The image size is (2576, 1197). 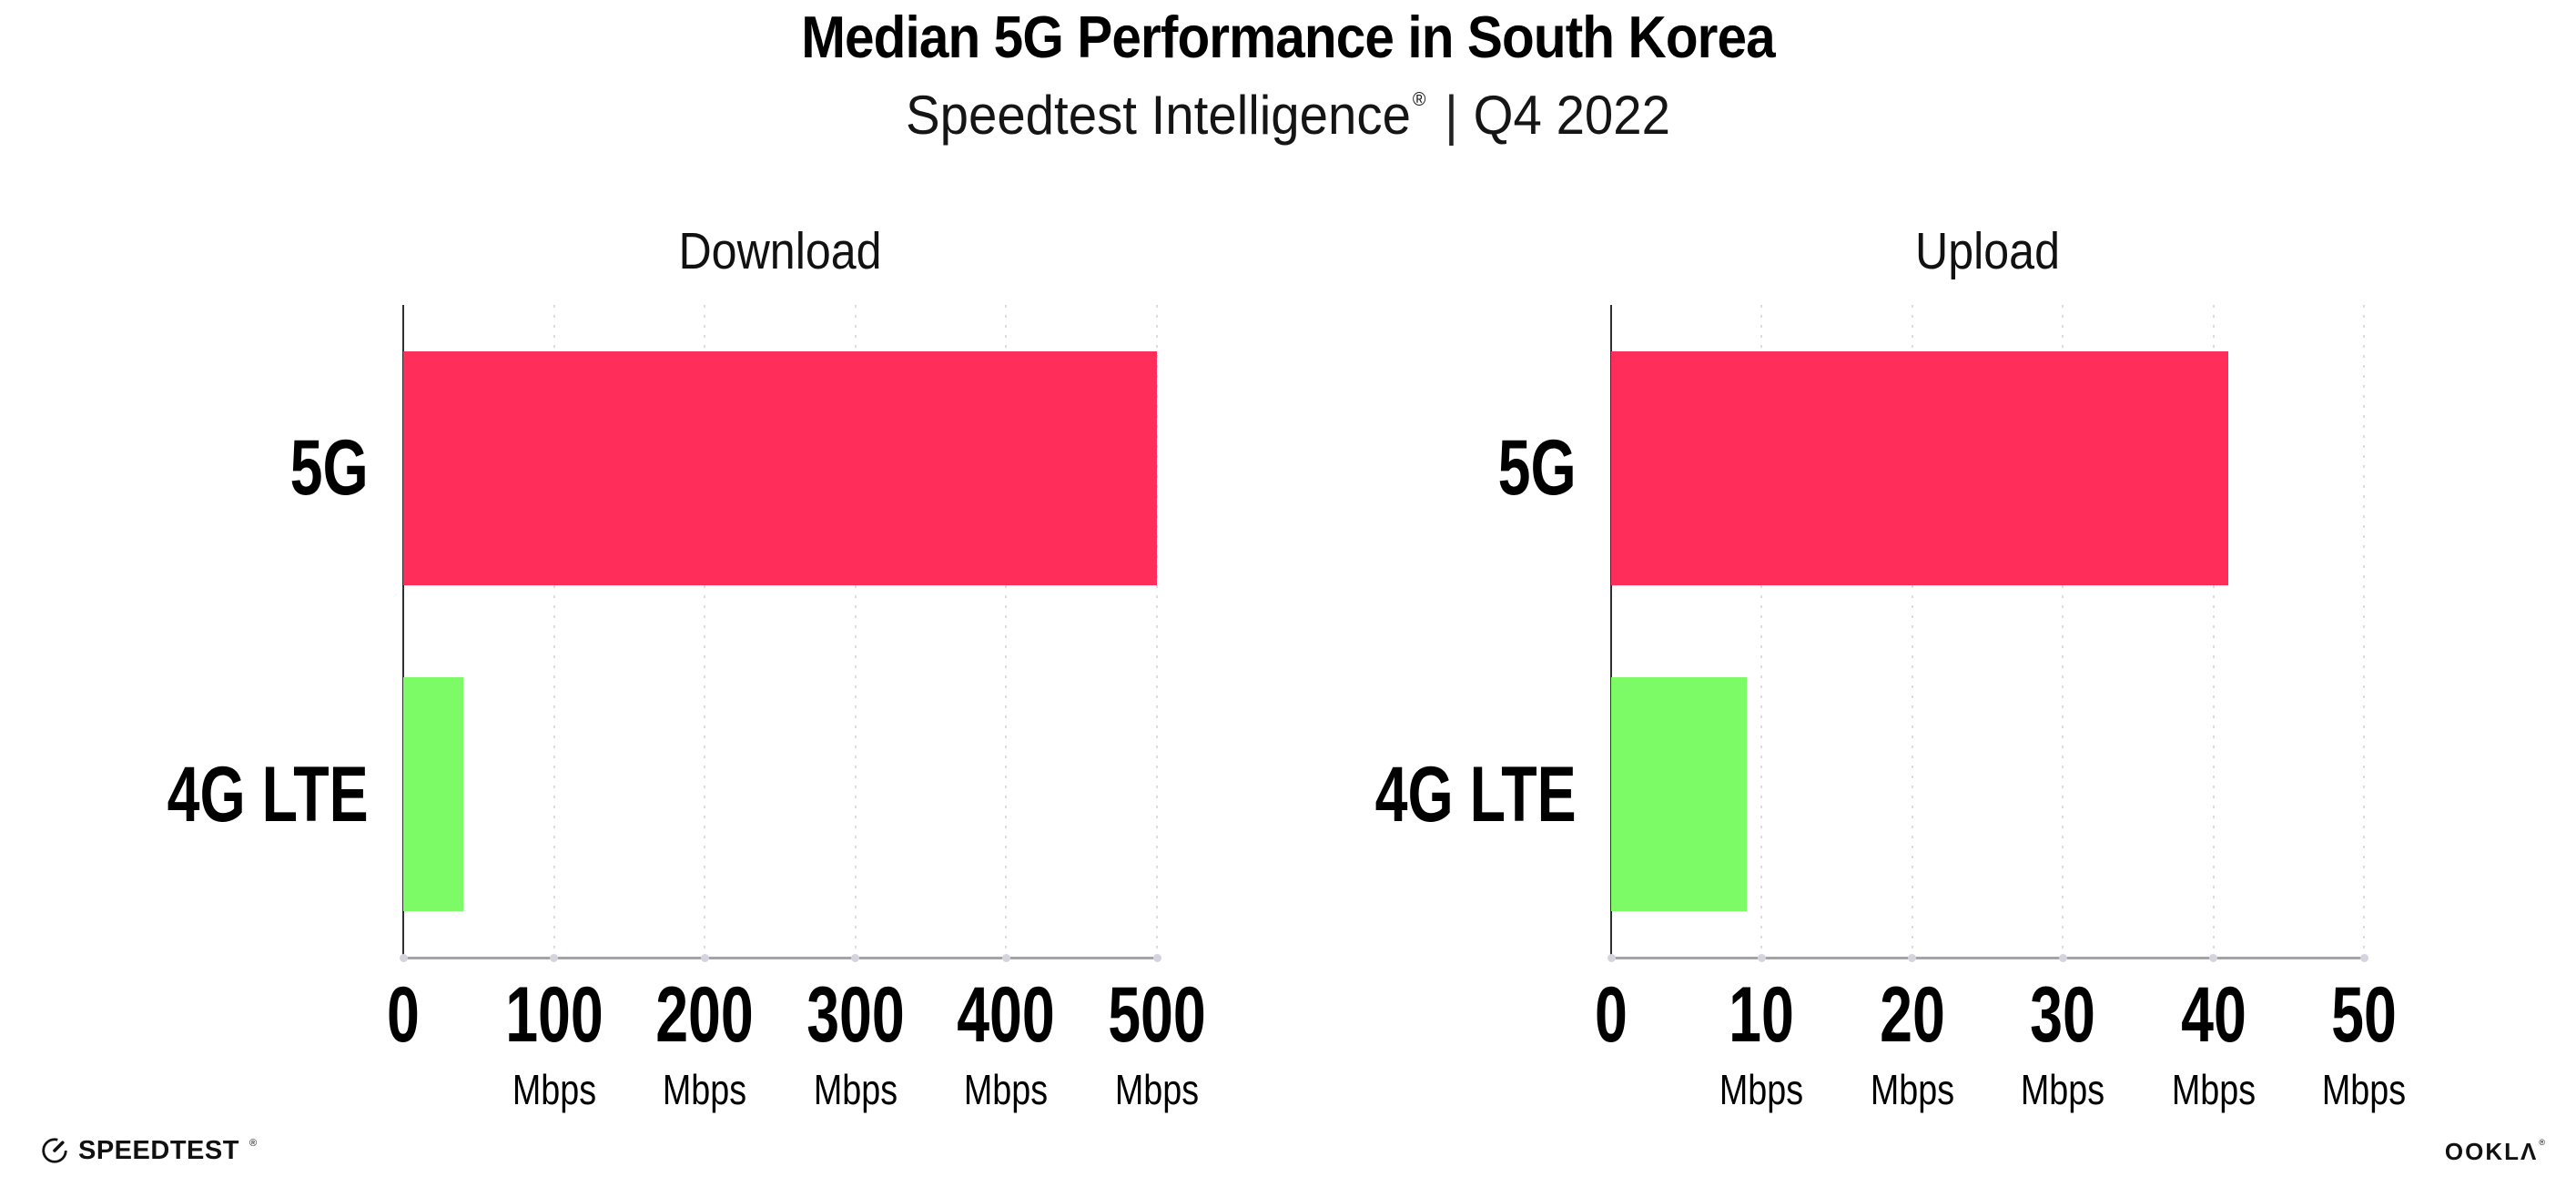 I want to click on page-subtitle: Speedtest Intelligence® | Q4 2022, so click(x=1288, y=116).